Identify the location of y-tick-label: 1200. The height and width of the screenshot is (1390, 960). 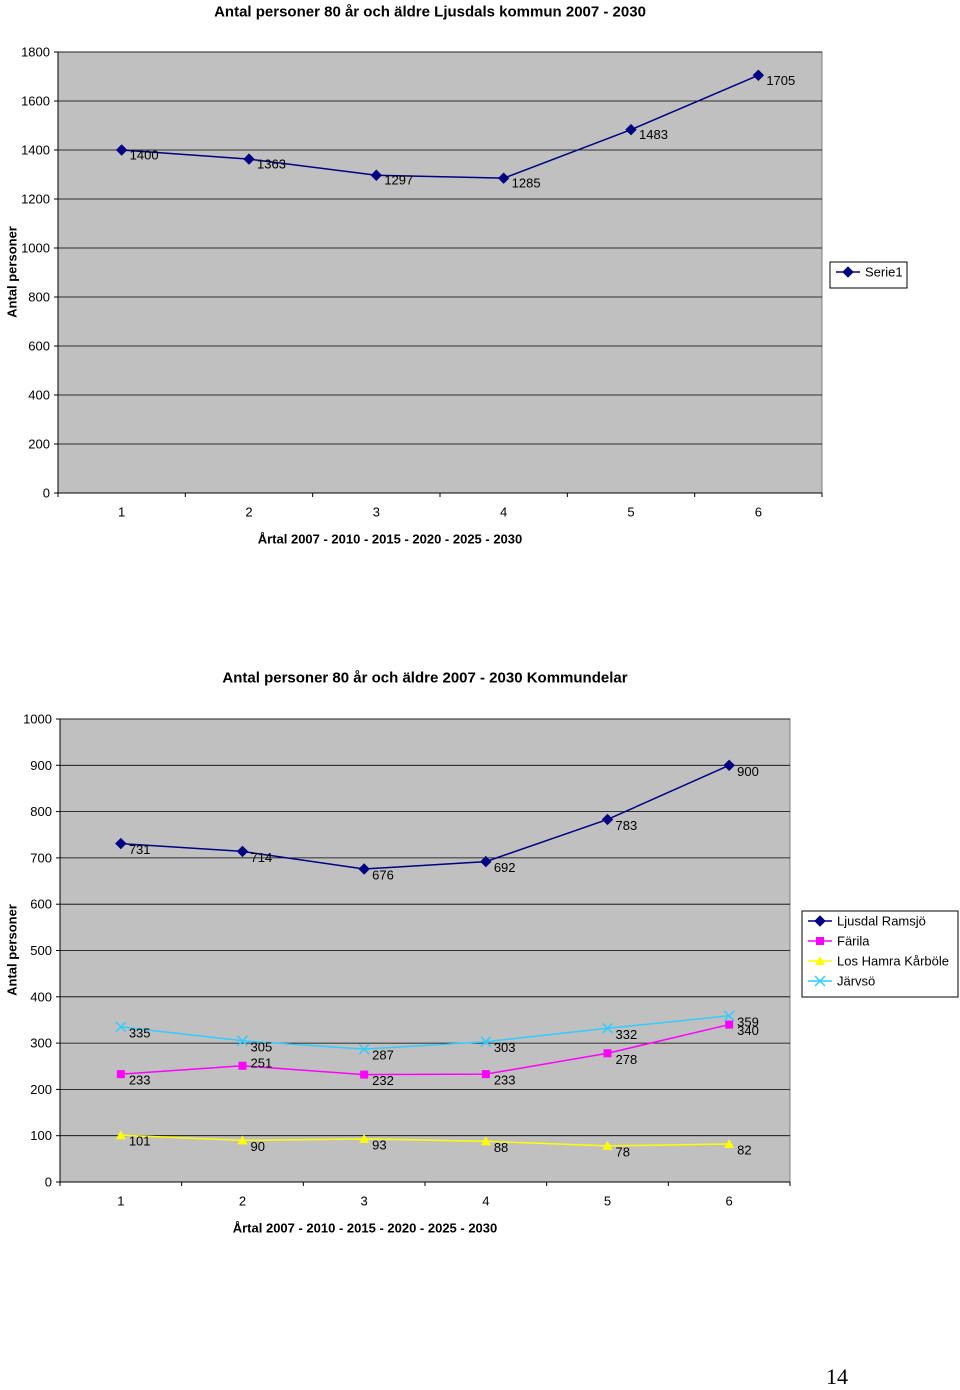
(35, 199).